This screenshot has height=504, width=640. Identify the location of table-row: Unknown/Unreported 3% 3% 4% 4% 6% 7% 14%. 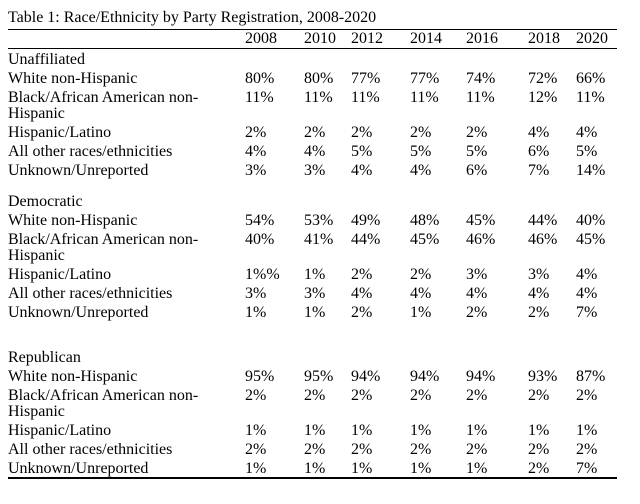
(312, 169).